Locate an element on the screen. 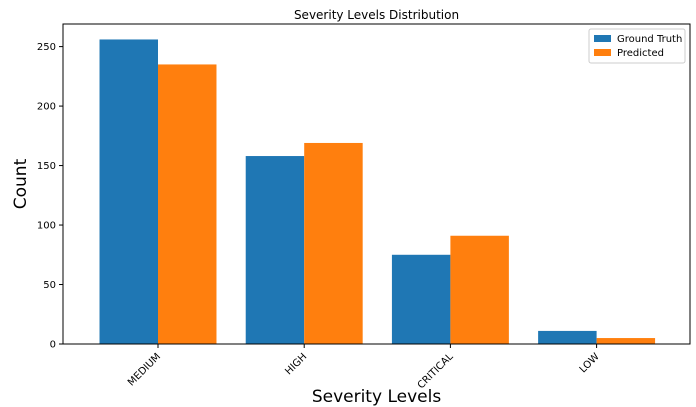 This screenshot has height=407, width=696. bar-predicted-medium is located at coordinates (187, 204).